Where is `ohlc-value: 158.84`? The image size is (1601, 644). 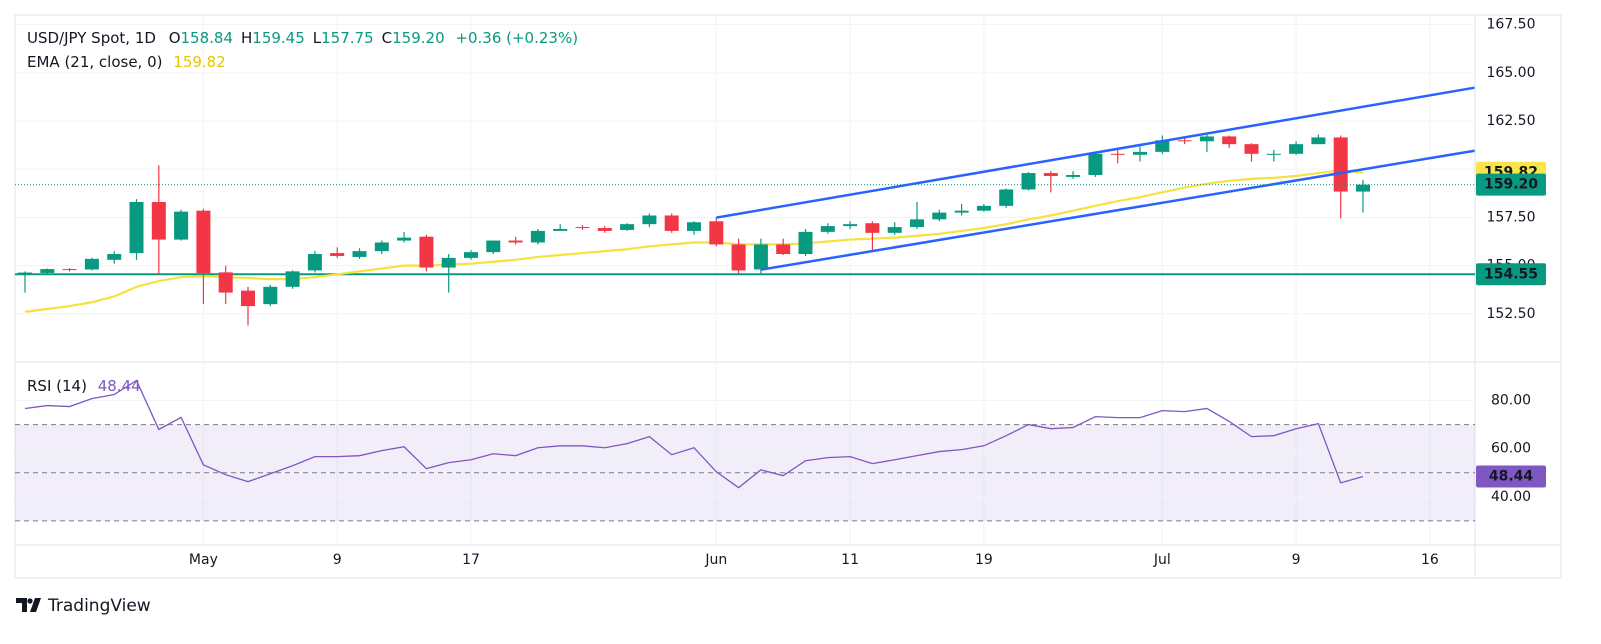
ohlc-value: 158.84 is located at coordinates (207, 38).